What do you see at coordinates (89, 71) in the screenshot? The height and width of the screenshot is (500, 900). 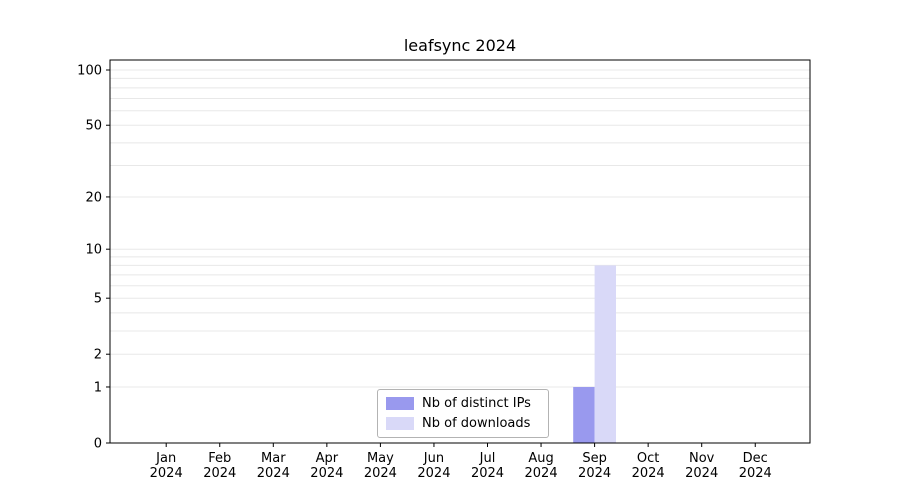 I see `y-tick-label: 100` at bounding box center [89, 71].